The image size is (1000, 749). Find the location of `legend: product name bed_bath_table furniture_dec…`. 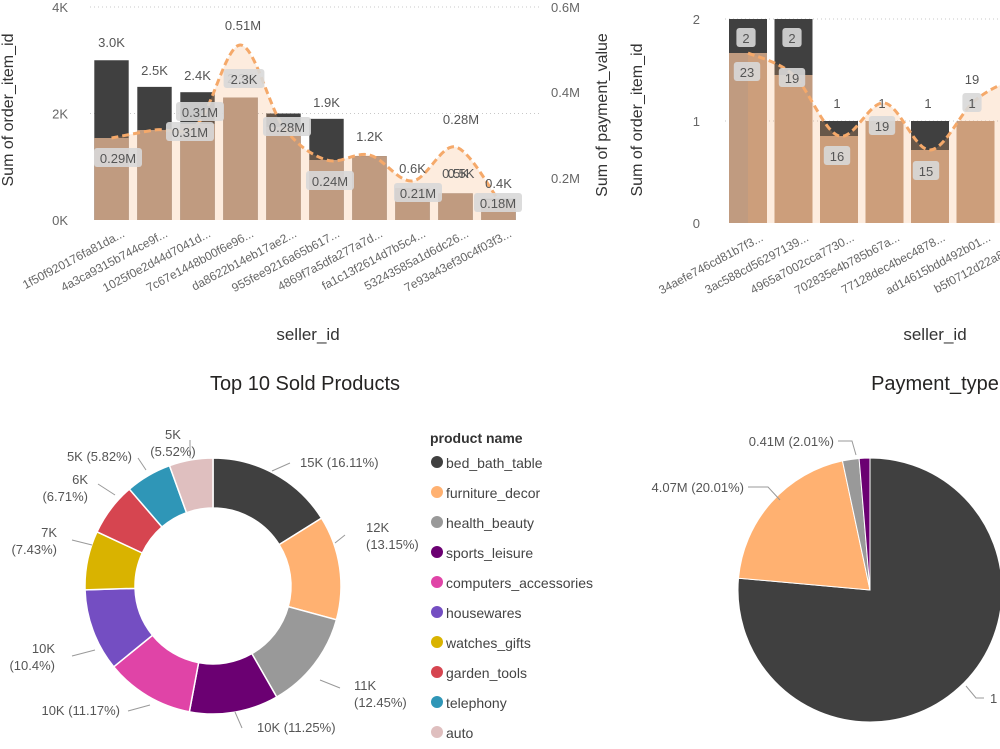

legend: product name bed_bath_table furniture_dec… is located at coordinates (511, 585).